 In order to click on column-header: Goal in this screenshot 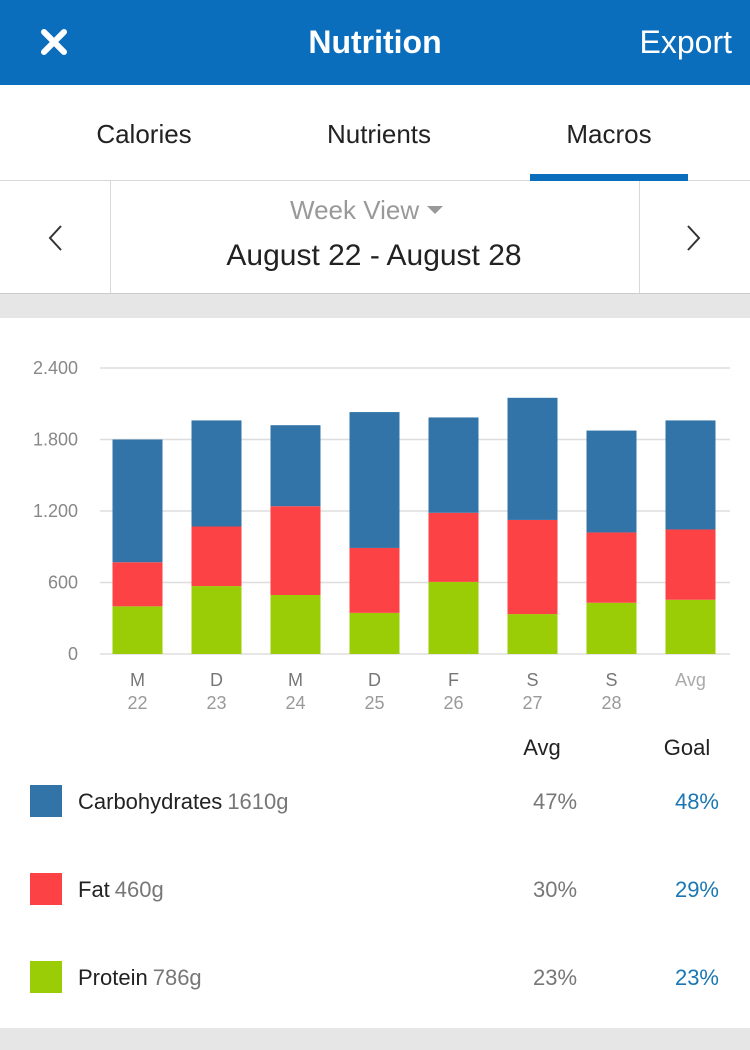, I will do `click(687, 747)`.